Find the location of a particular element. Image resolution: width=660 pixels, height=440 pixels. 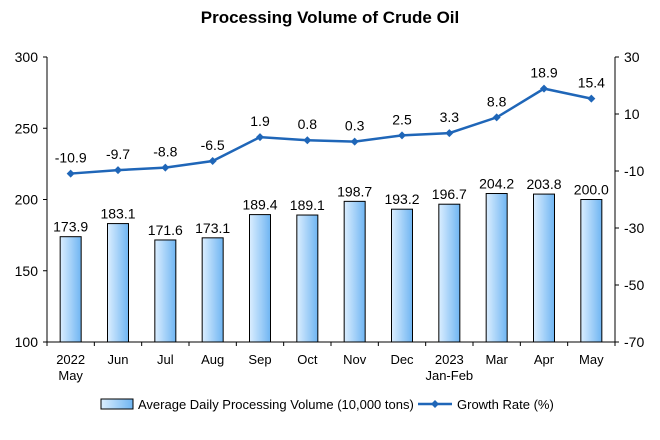

y-left-tick-label: 100 is located at coordinates (27, 342).